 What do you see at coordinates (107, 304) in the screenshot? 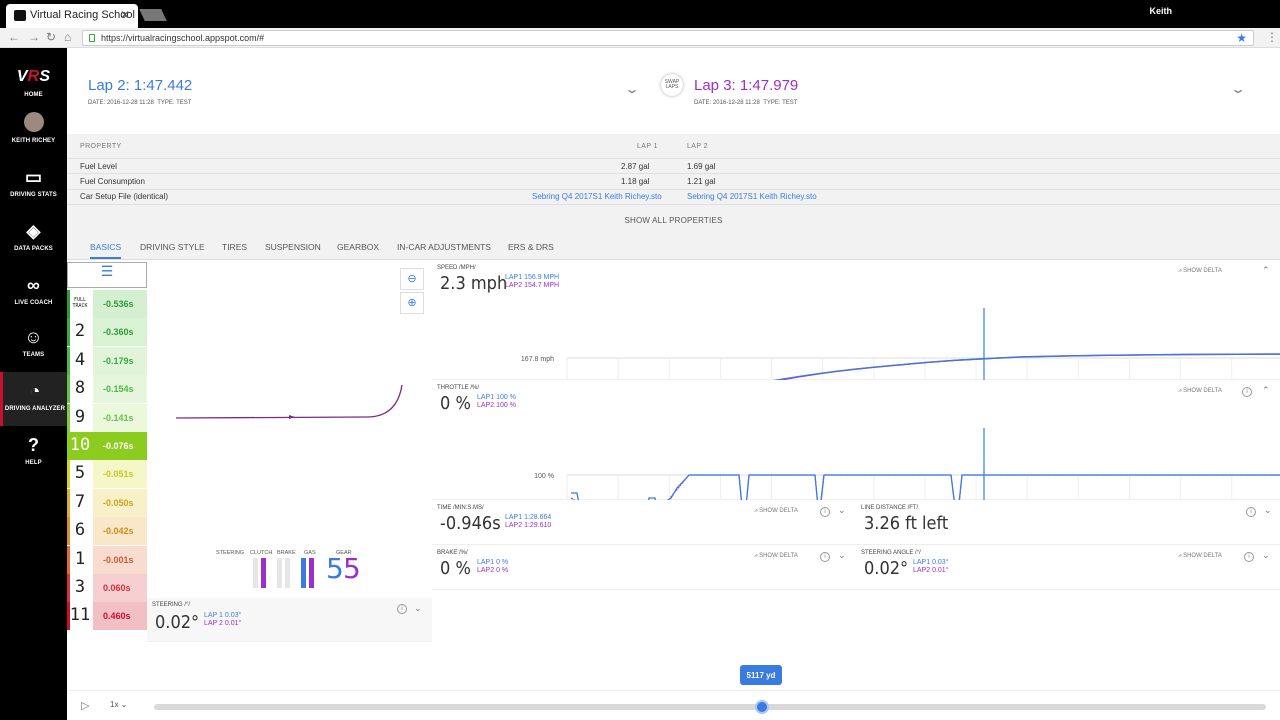
I see `segment-full-track: FULL TRACK -0.536s` at bounding box center [107, 304].